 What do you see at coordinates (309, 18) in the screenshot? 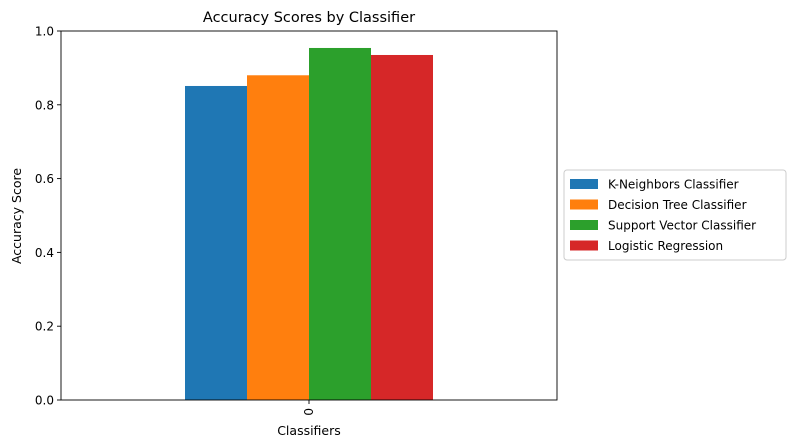
I see `chart-title: Accuracy Scores by Classifier` at bounding box center [309, 18].